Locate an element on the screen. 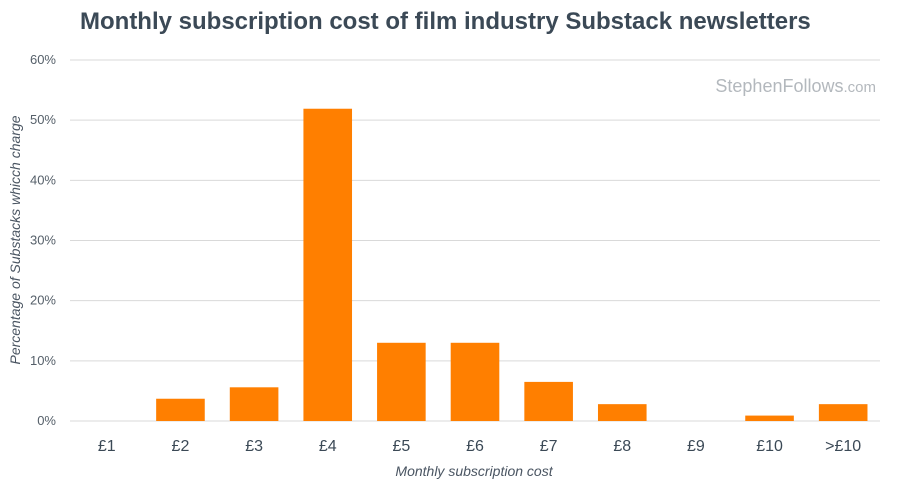  watermark: StephenFollows.com is located at coordinates (795, 86).